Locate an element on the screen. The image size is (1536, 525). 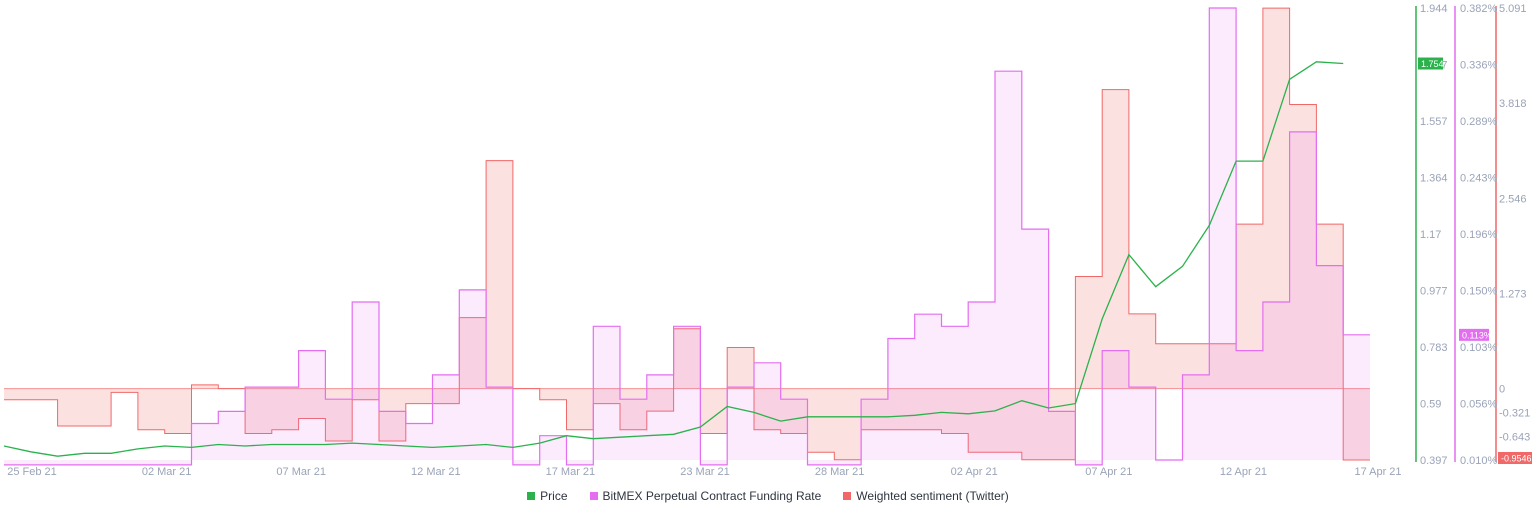
funding-tick-label: 0.336% is located at coordinates (1479, 66).